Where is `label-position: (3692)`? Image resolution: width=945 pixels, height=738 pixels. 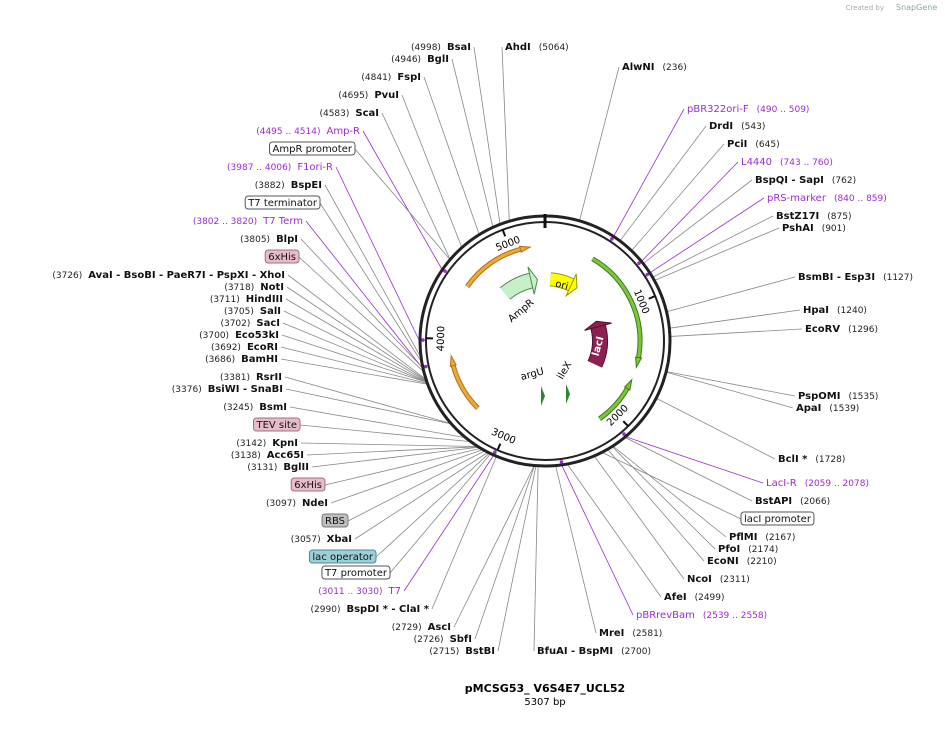 label-position: (3692) is located at coordinates (226, 348).